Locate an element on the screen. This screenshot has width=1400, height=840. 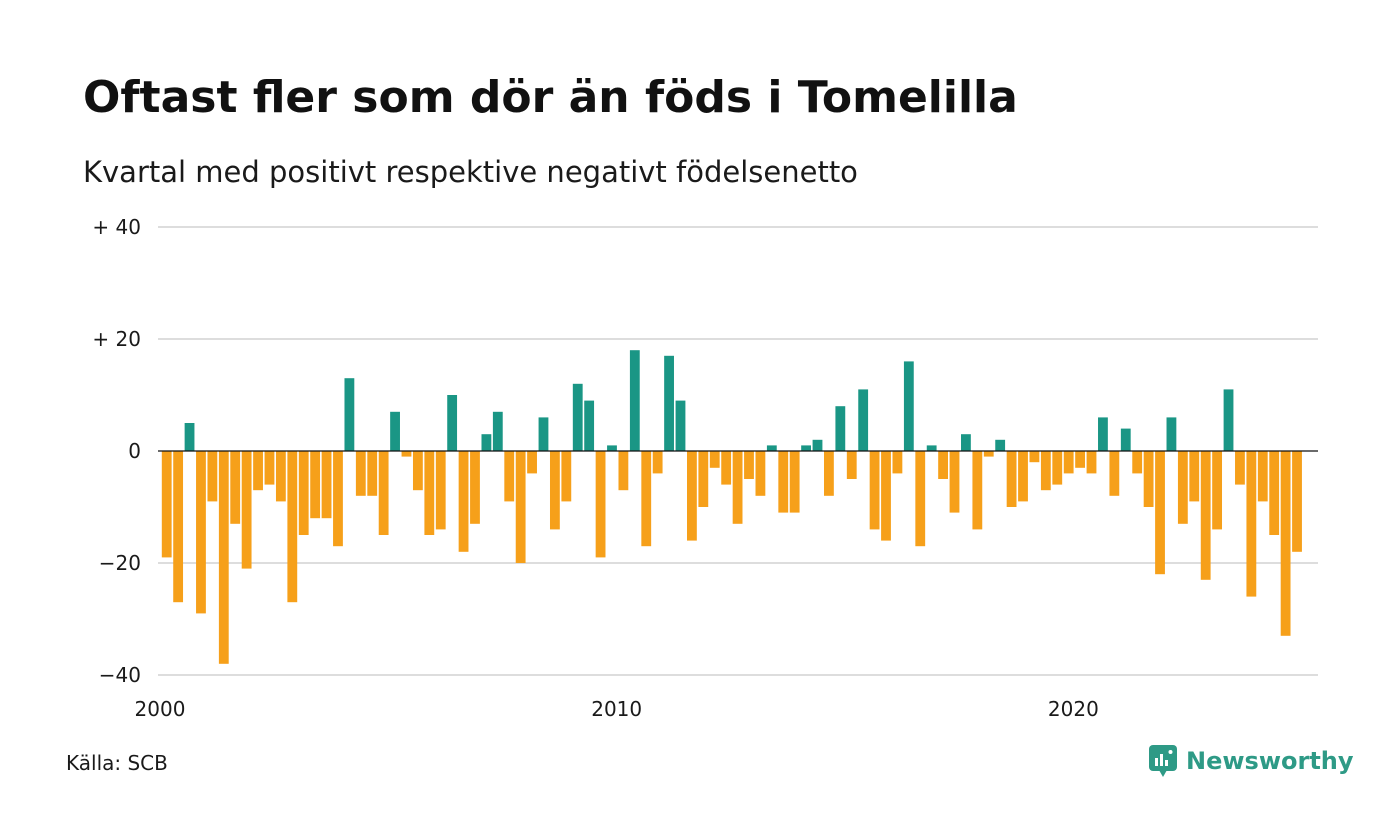
y-tick-label: 0 is located at coordinates (134, 451).